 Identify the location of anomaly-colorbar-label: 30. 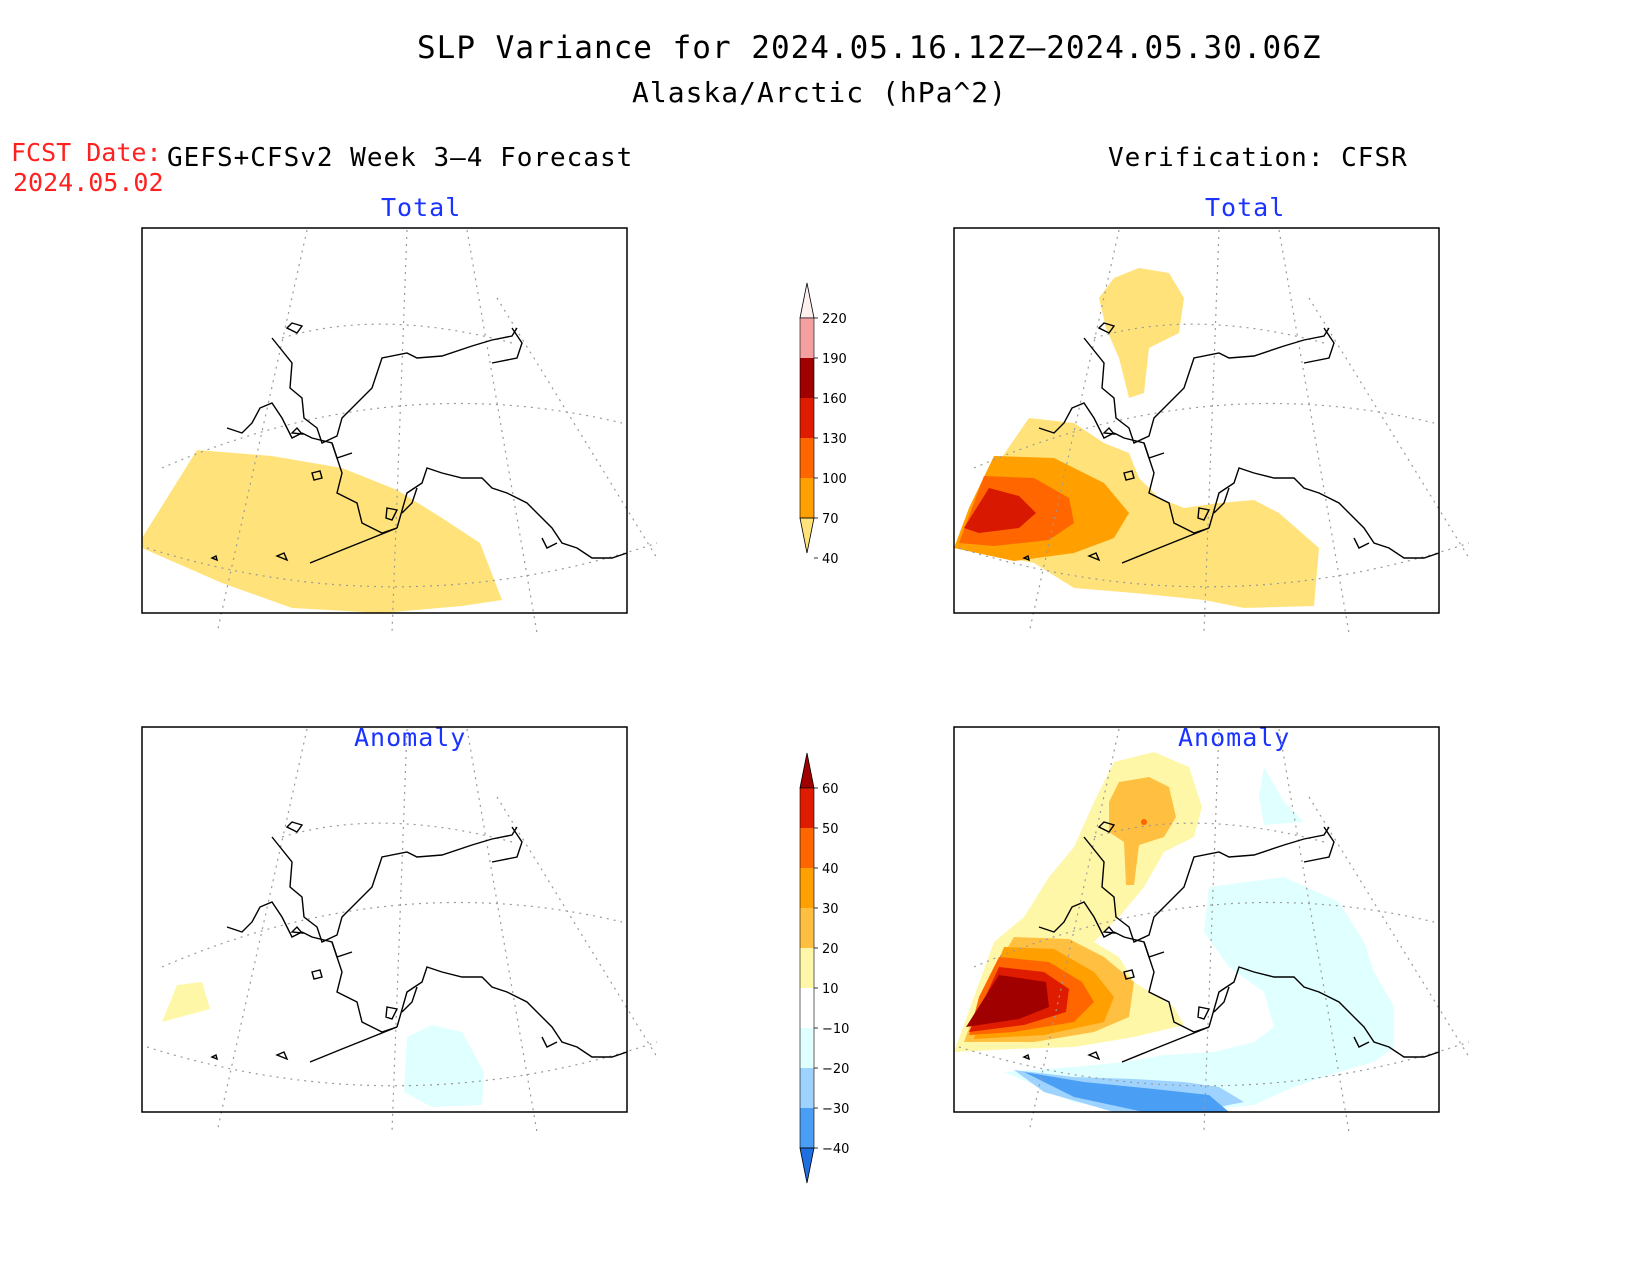
(830, 909).